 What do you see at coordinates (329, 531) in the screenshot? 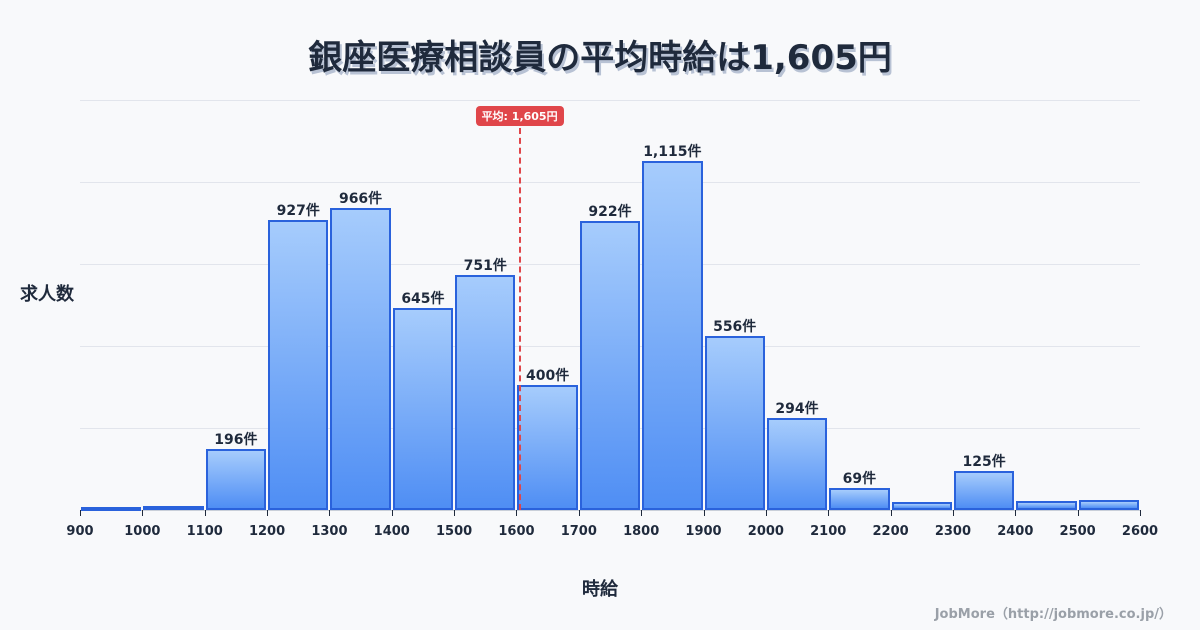
I see `x-tick-label: 1300` at bounding box center [329, 531].